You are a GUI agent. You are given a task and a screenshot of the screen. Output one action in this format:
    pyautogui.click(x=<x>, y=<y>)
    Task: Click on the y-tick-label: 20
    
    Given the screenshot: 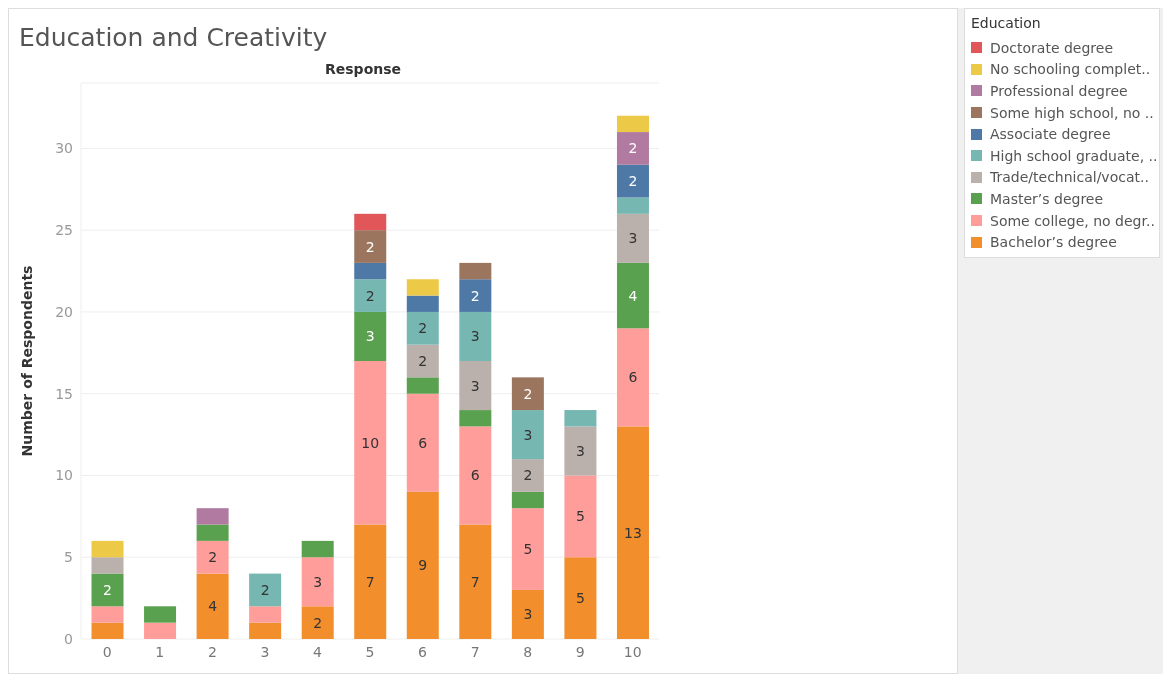 What is the action you would take?
    pyautogui.click(x=64, y=311)
    